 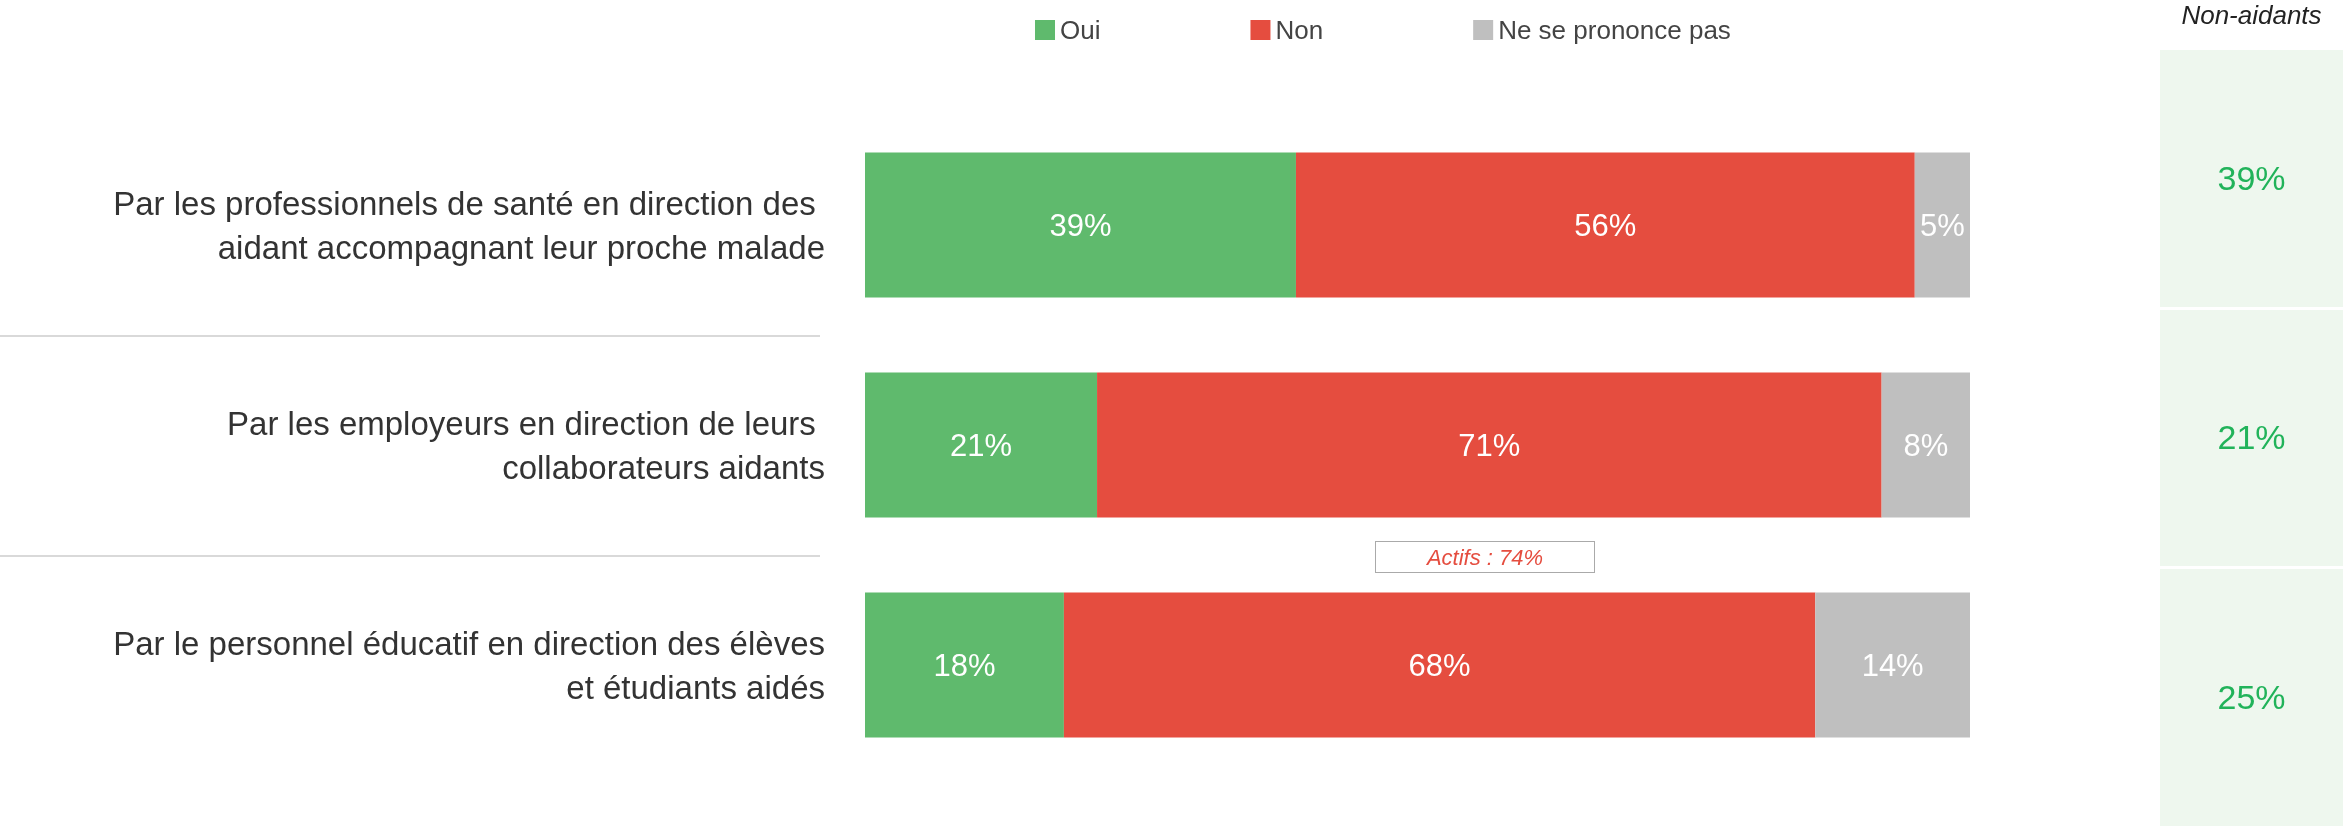 I want to click on data-label: 18%, so click(x=964, y=665).